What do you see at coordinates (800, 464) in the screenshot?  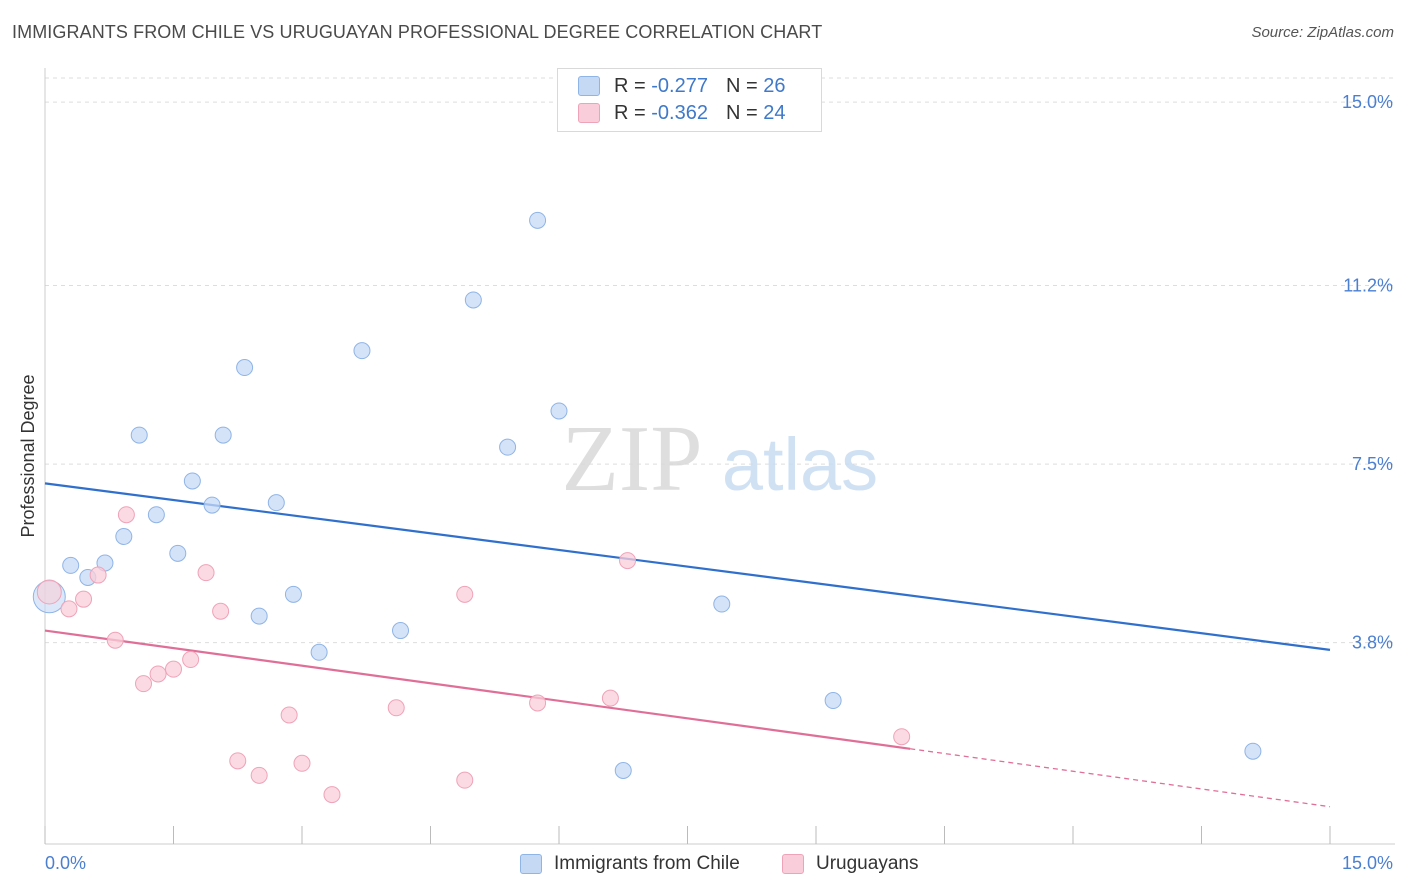 I see `watermark-atlas: atlas` at bounding box center [800, 464].